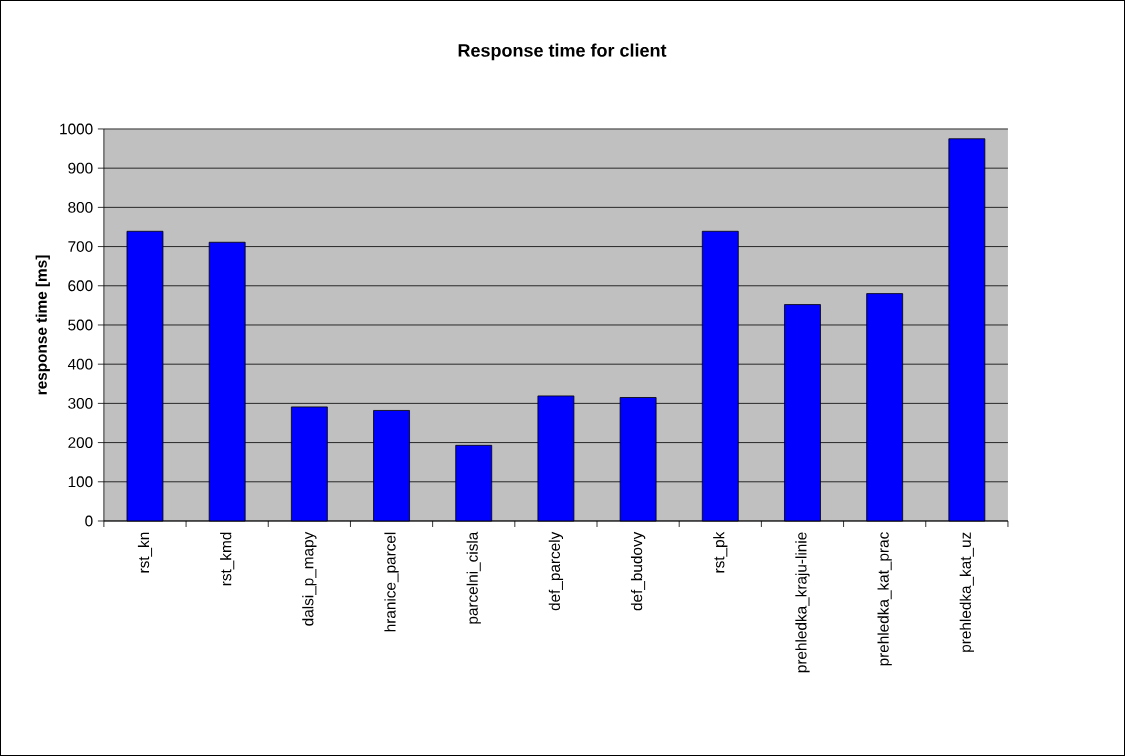 Image resolution: width=1125 pixels, height=756 pixels. Describe the element at coordinates (720, 552) in the screenshot. I see `x-tick-label: rst_pk` at that location.